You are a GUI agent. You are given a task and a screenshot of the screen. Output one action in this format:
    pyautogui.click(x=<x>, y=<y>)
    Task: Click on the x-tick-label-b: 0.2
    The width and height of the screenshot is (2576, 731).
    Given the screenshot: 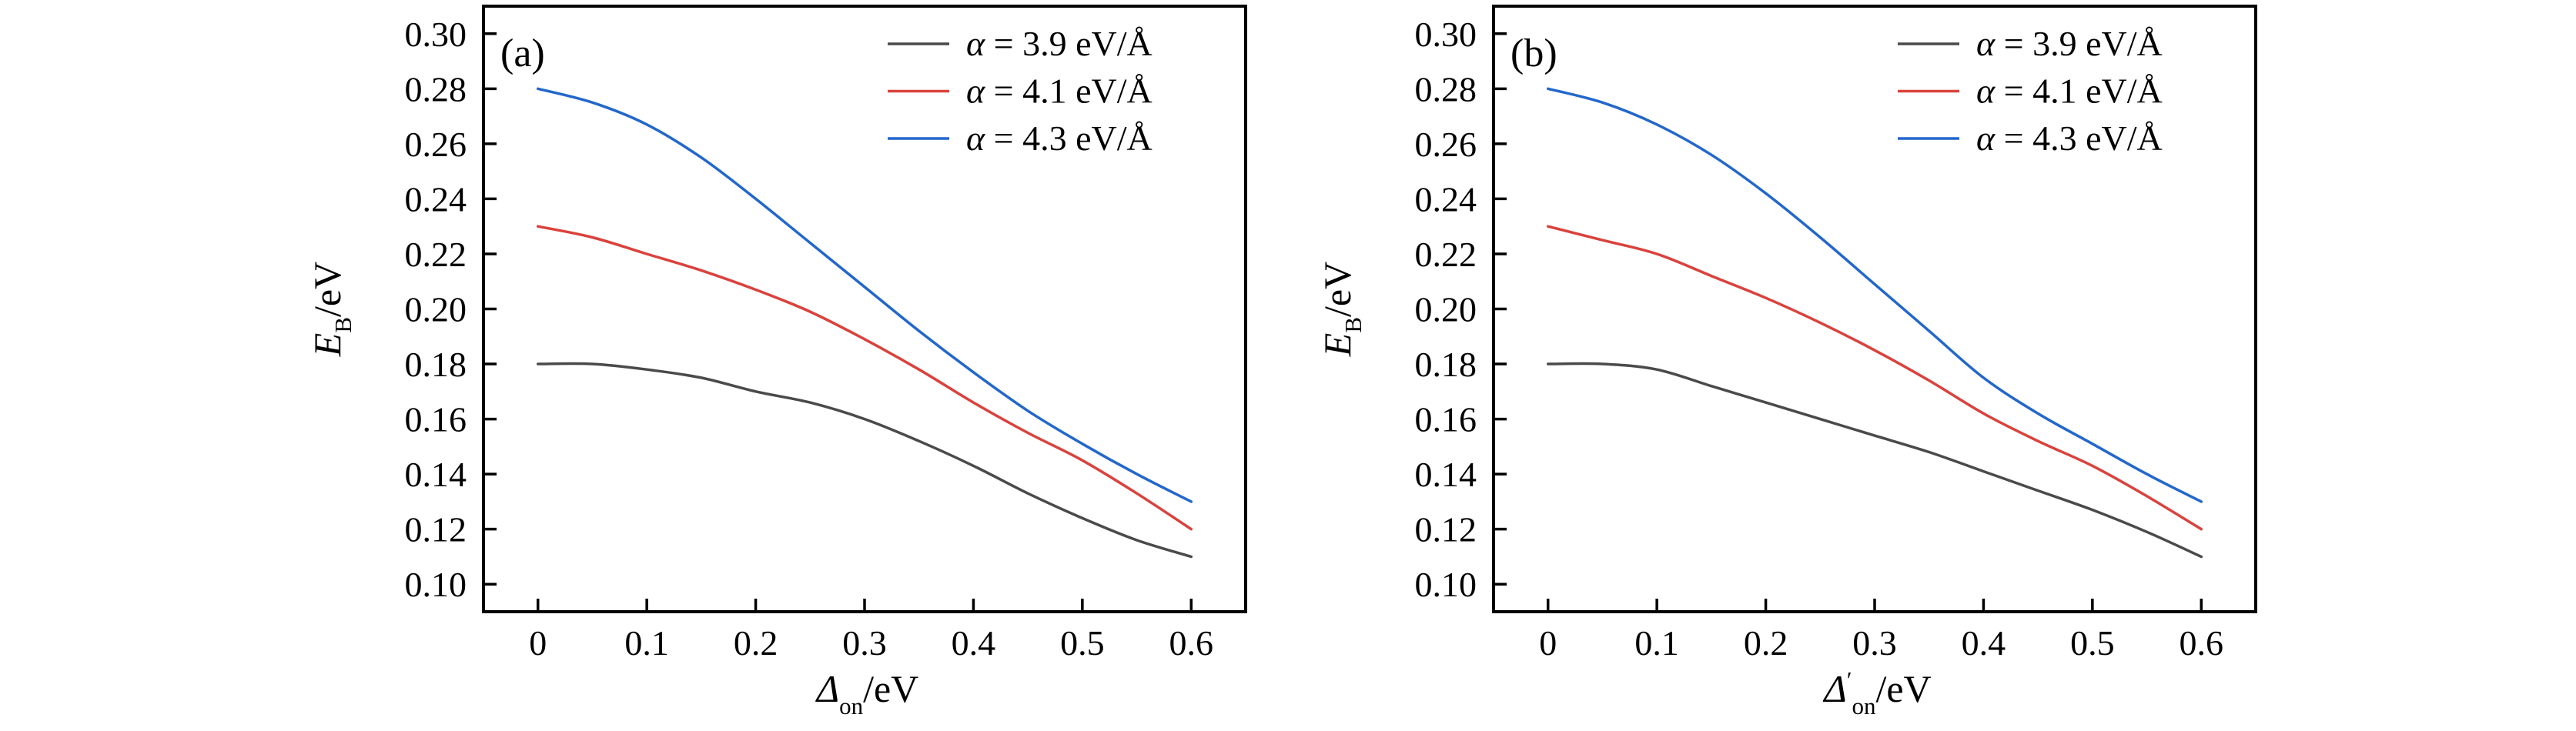 What is the action you would take?
    pyautogui.click(x=1766, y=643)
    